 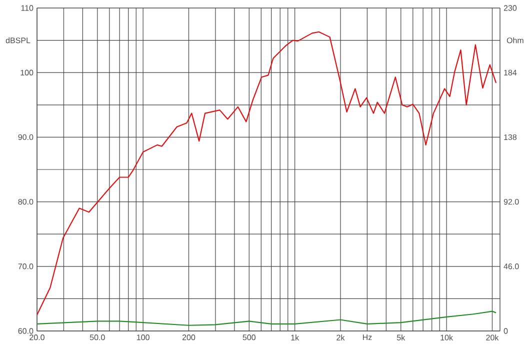 I want to click on y-tick-label: 90.0, so click(x=26, y=137).